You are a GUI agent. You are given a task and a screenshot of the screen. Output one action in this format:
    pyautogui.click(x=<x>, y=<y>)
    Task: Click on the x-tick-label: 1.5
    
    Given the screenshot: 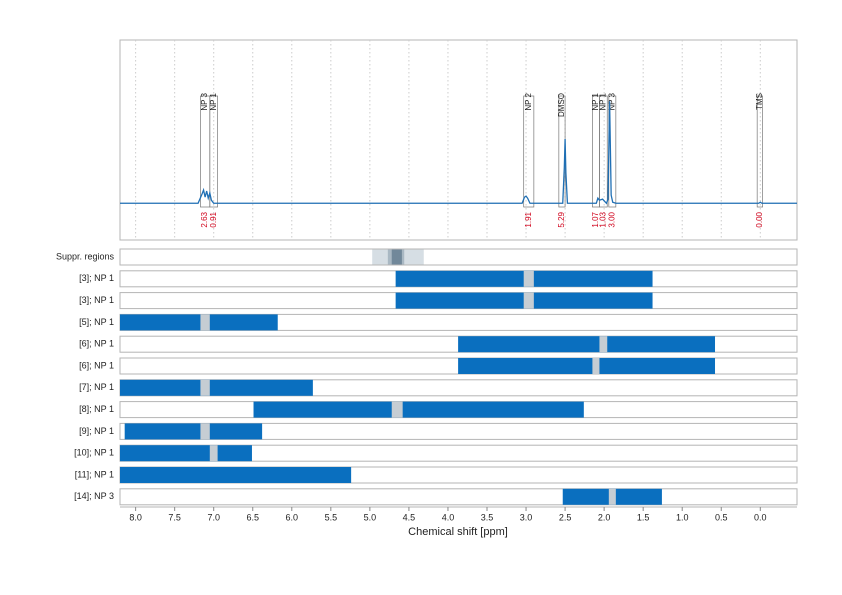 What is the action you would take?
    pyautogui.click(x=643, y=517)
    